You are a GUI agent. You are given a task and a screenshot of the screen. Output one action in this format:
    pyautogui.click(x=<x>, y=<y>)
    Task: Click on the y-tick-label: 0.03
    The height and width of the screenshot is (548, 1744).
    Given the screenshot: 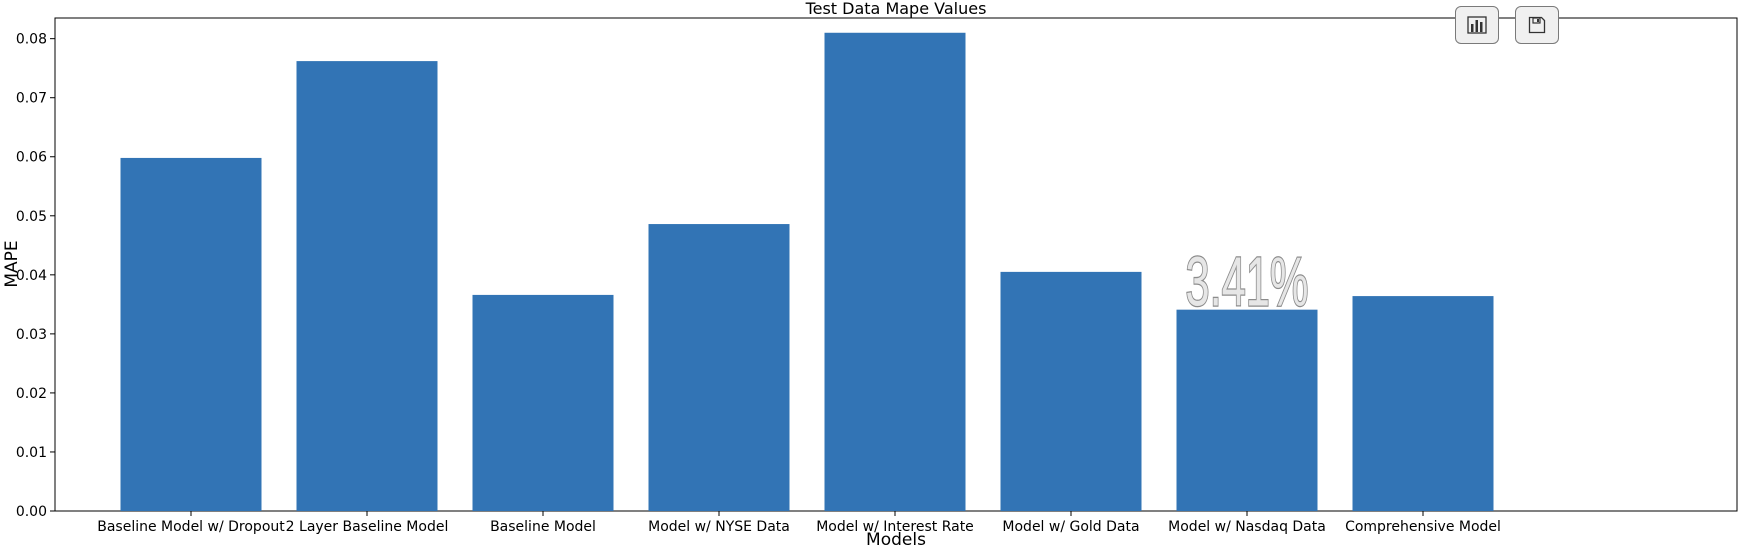 What is the action you would take?
    pyautogui.click(x=31, y=335)
    